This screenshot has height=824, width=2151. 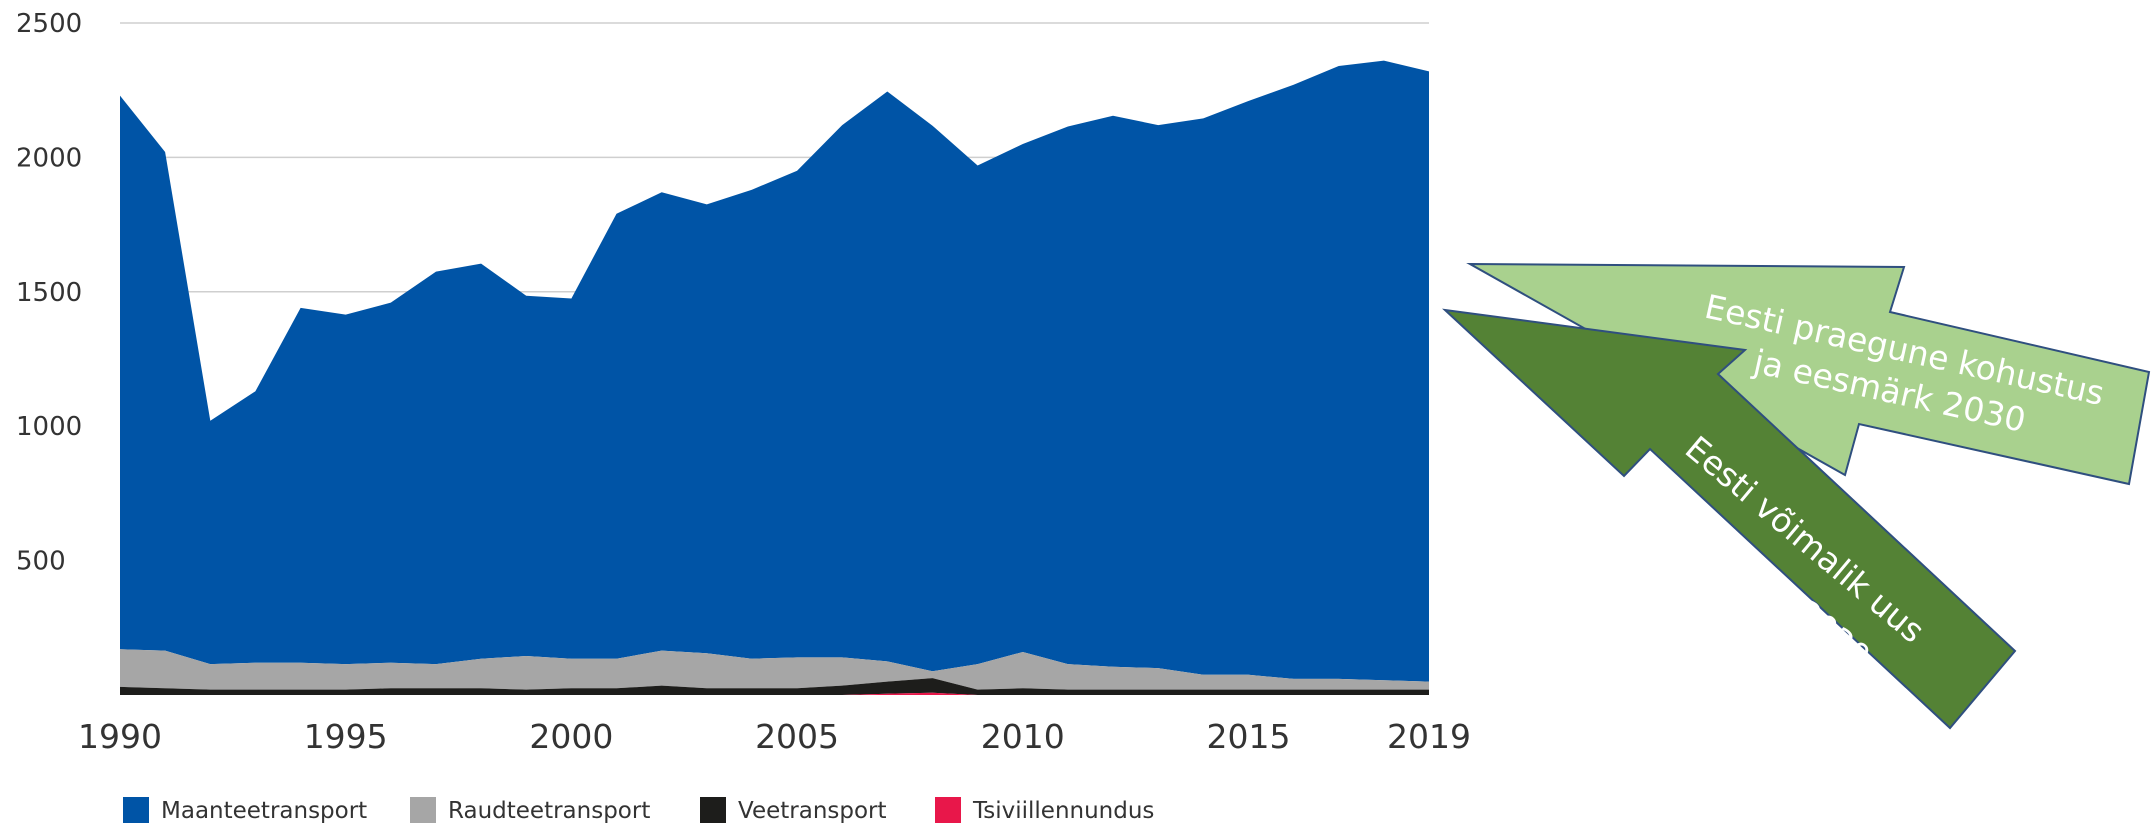 I want to click on y-tick-label: 500, so click(x=41, y=562).